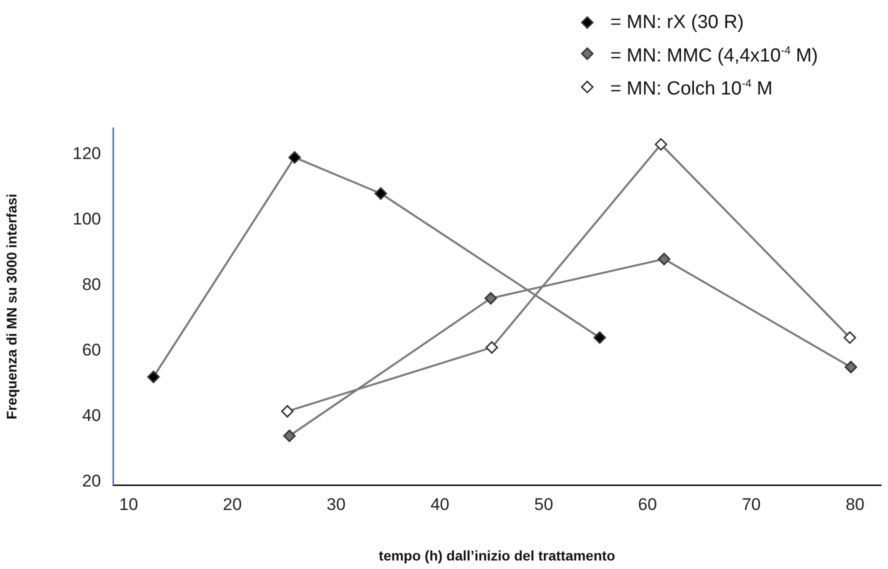  I want to click on x-tick-label: 70, so click(751, 504).